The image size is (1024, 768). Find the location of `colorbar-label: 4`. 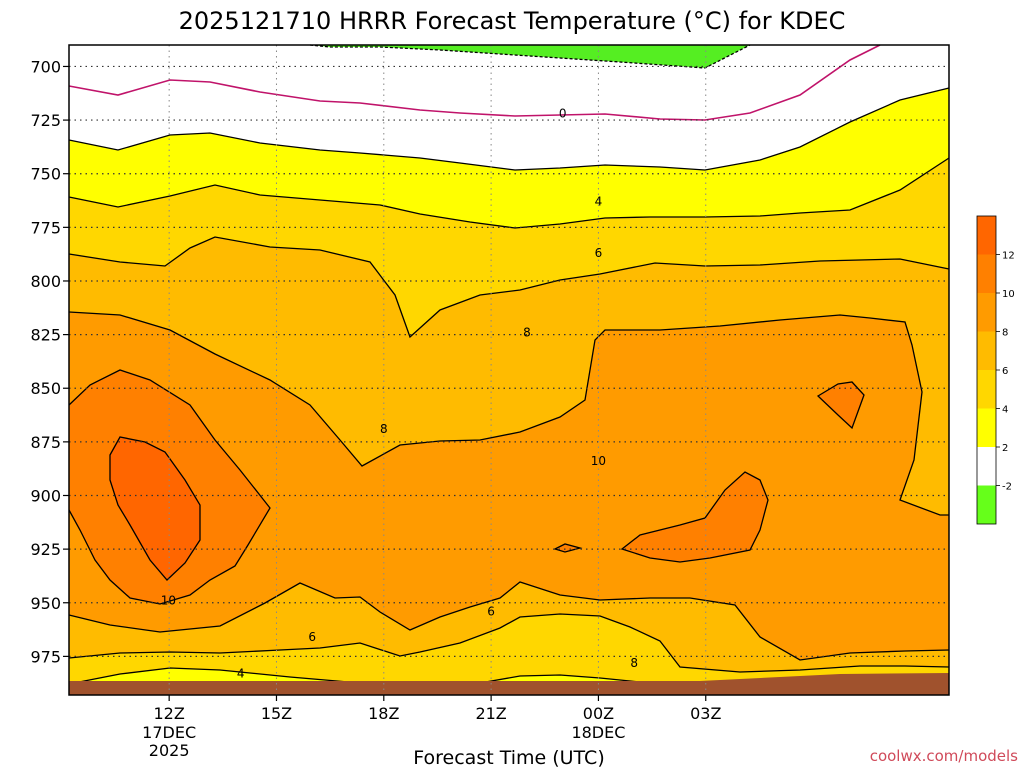

colorbar-label: 4 is located at coordinates (1005, 410).